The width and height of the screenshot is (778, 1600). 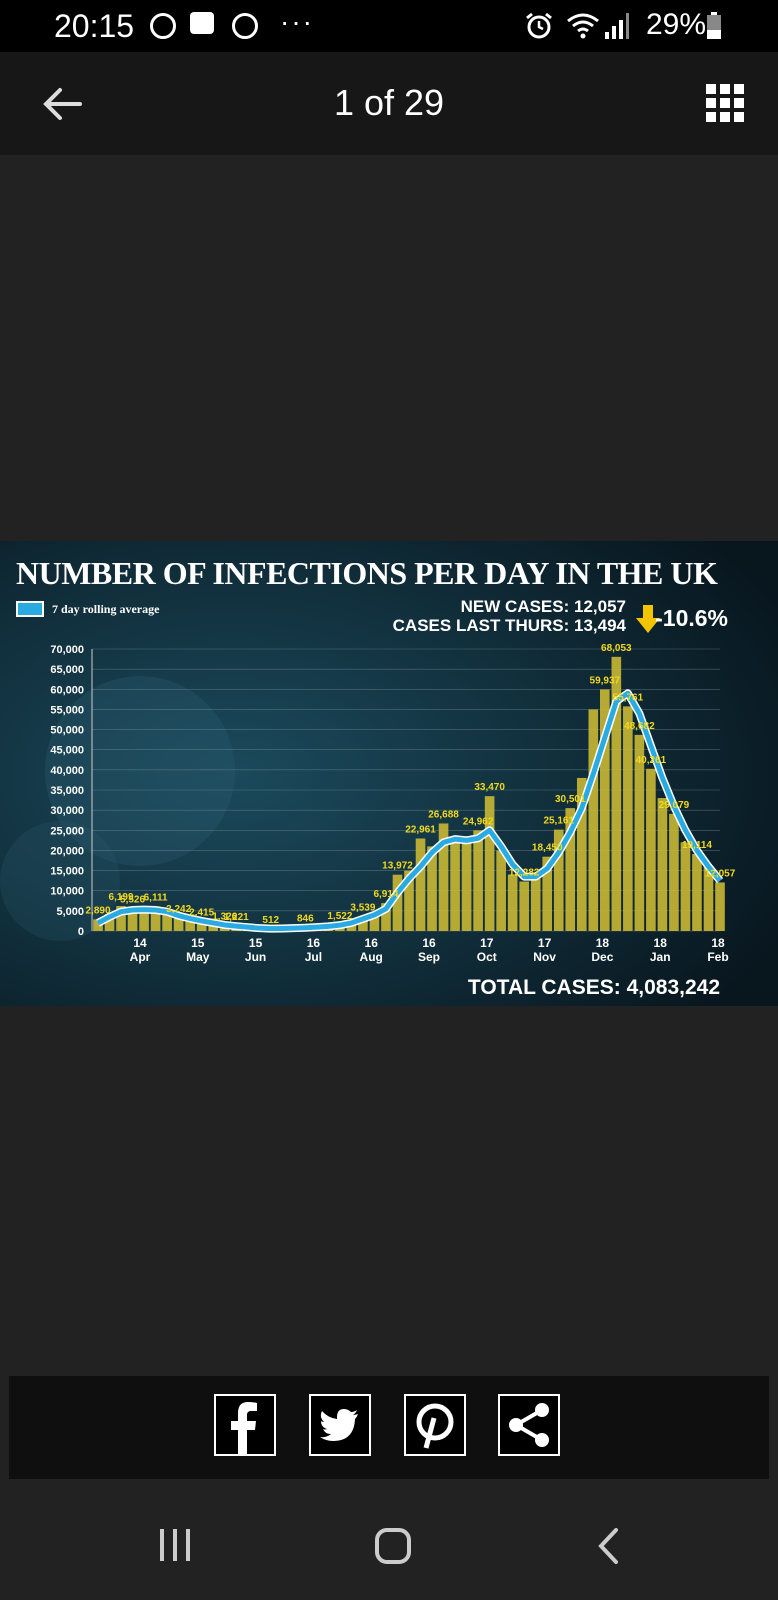 I want to click on y-tick-label: 50,000, so click(x=67, y=731).